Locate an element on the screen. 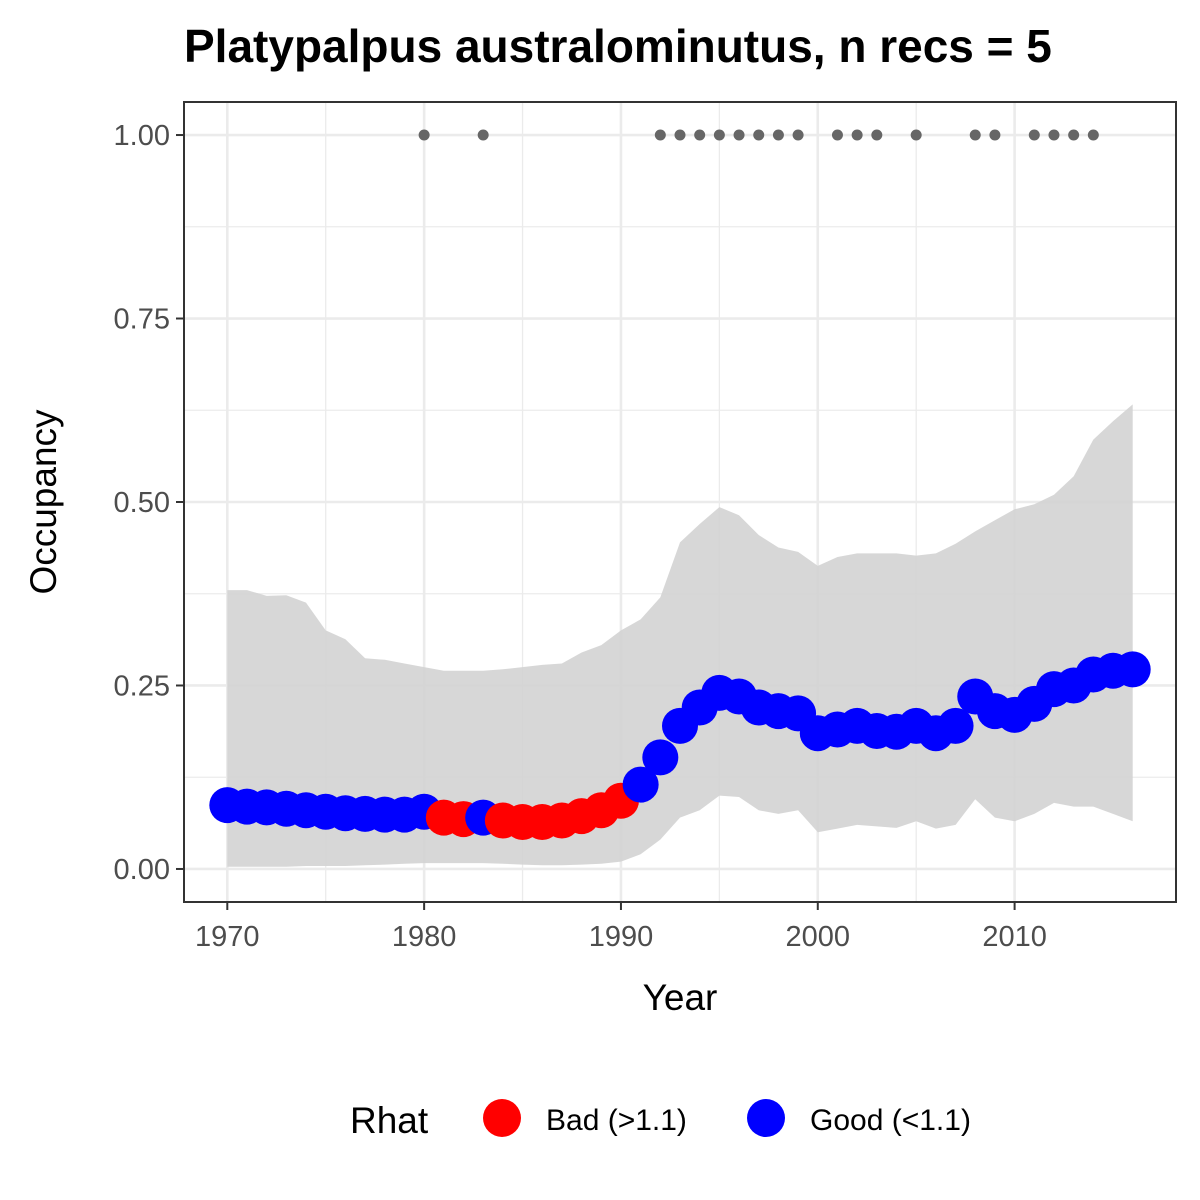  x-tick-label: 1980 is located at coordinates (424, 937).